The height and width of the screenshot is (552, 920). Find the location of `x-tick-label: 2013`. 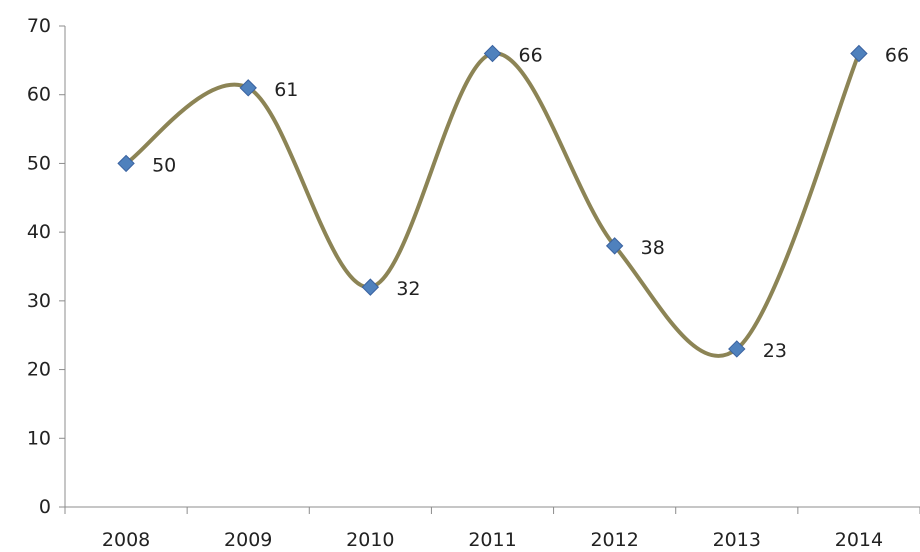

x-tick-label: 2013 is located at coordinates (737, 540).